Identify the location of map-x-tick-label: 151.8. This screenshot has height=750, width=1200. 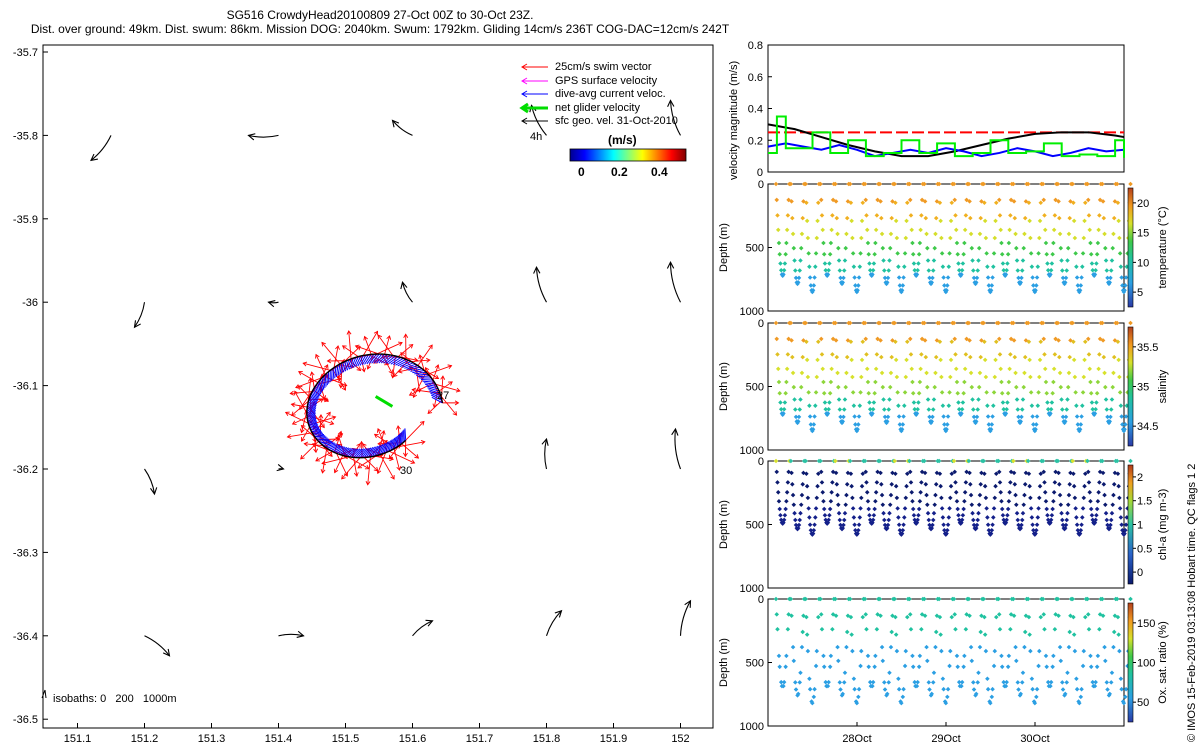
(547, 739).